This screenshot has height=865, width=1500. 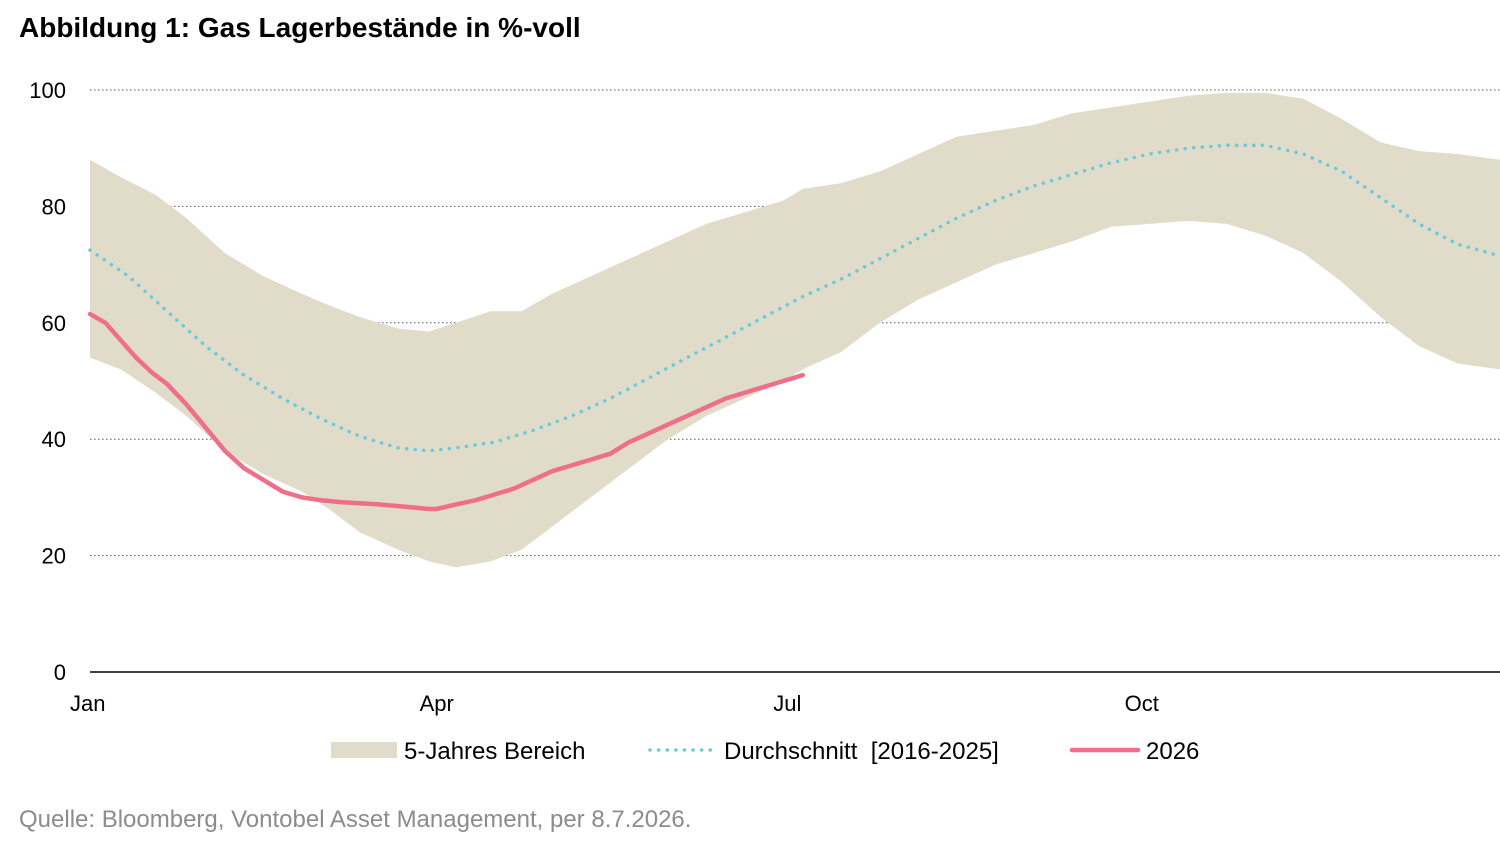 I want to click on legend-label: Durchschnitt [2016-2025], so click(x=861, y=751).